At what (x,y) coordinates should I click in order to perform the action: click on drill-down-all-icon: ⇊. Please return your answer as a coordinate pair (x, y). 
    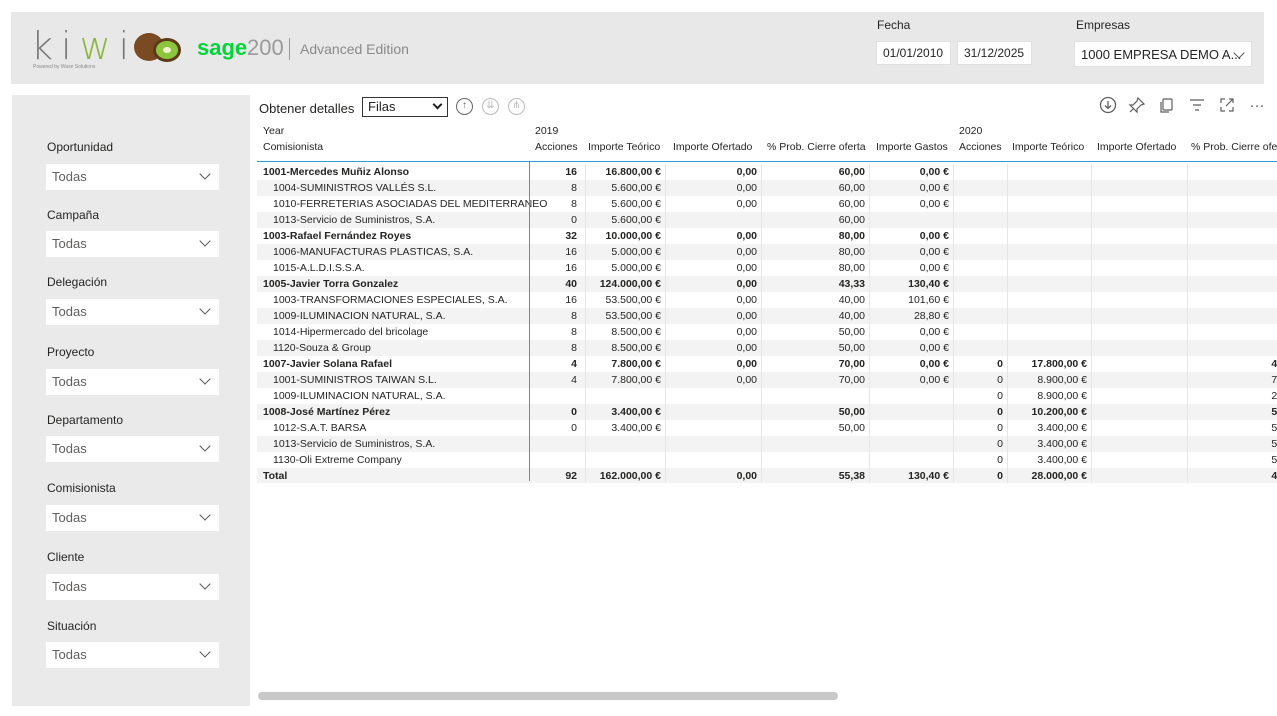
    Looking at the image, I should click on (490, 106).